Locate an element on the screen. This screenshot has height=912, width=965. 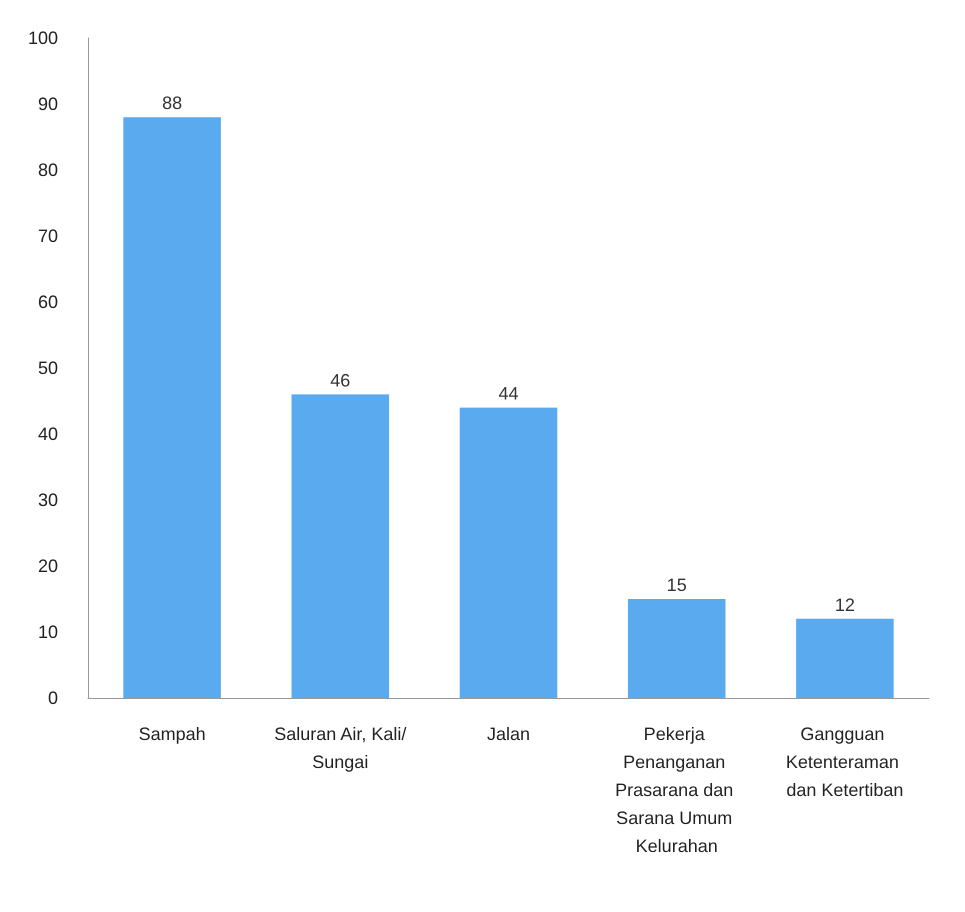
x-tick-label: Jalan is located at coordinates (508, 734).